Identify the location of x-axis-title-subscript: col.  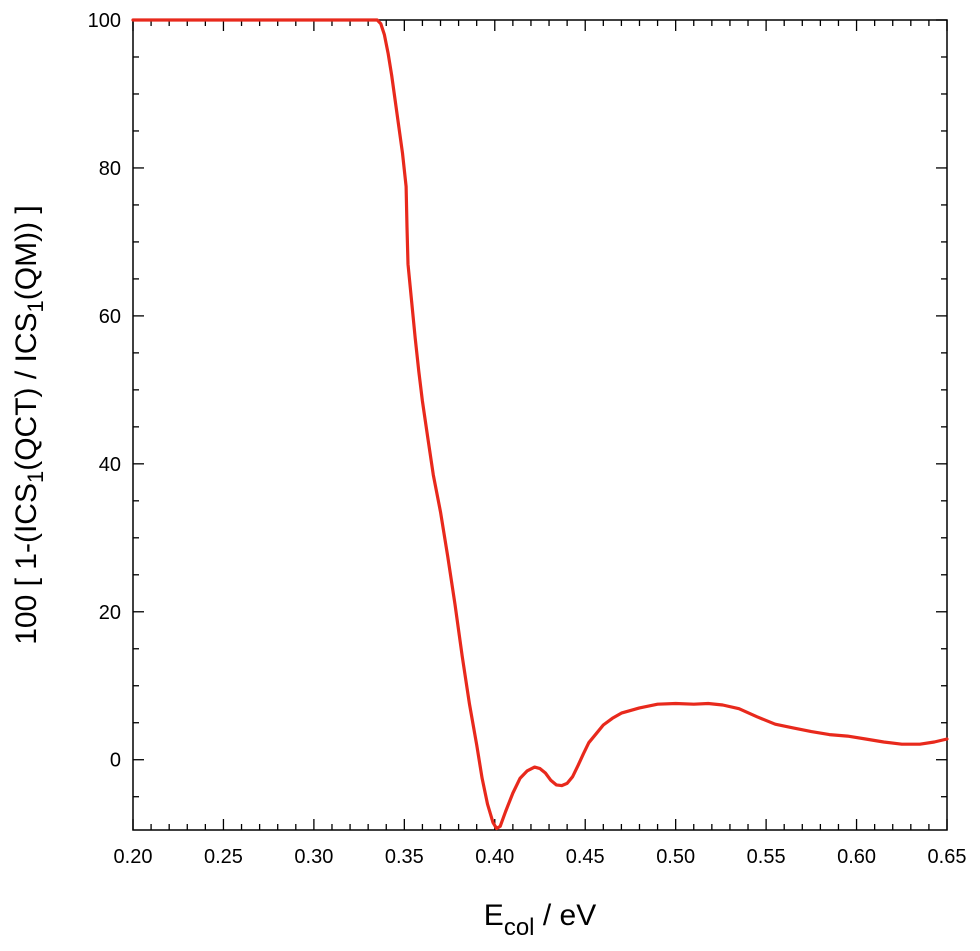
(519, 927).